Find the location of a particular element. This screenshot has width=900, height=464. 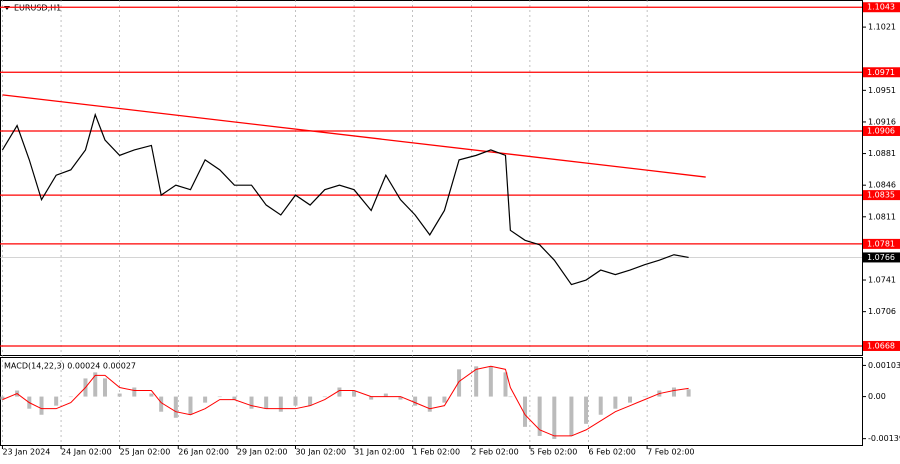

level-label: 1.0906 is located at coordinates (881, 130).